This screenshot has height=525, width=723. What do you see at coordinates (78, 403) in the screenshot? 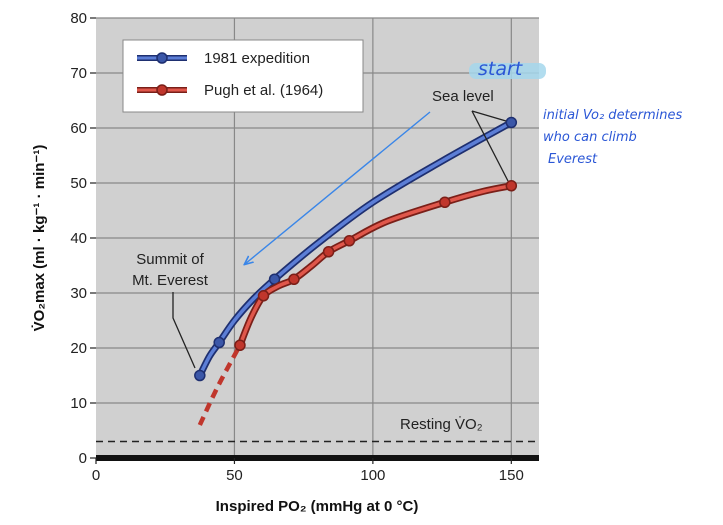
I see `y-tick-label: 10` at bounding box center [78, 403].